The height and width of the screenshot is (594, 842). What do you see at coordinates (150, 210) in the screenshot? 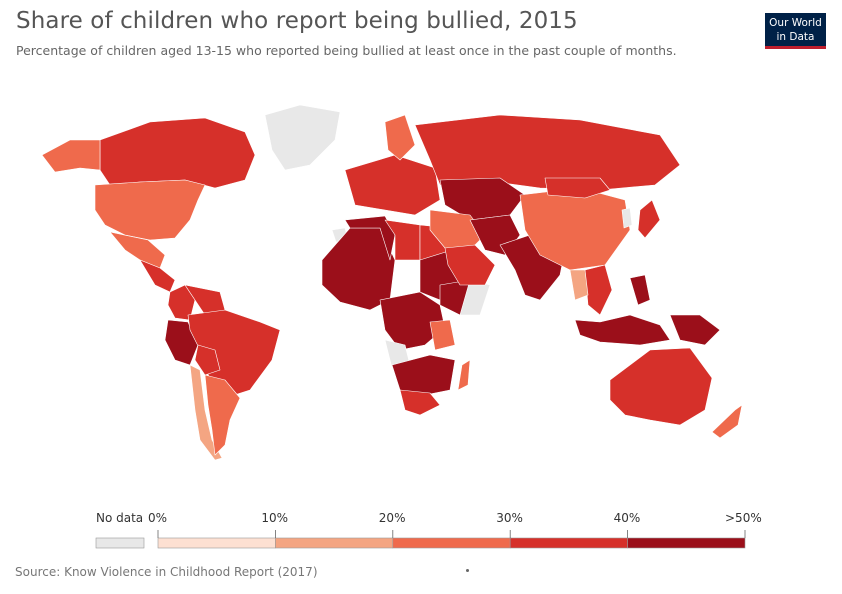
I see `region-united-states` at bounding box center [150, 210].